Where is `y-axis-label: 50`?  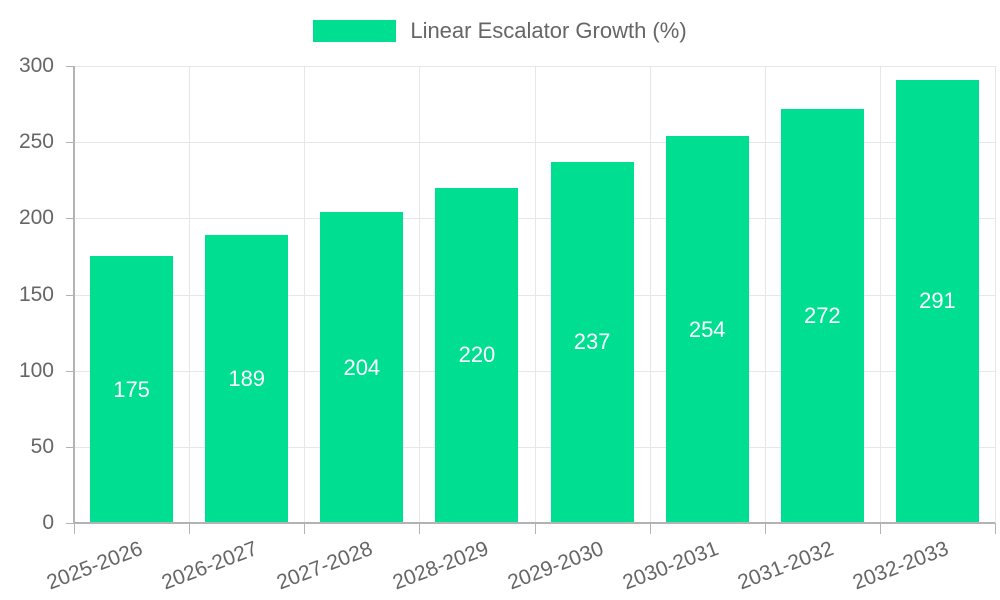
y-axis-label: 50 is located at coordinates (42, 446).